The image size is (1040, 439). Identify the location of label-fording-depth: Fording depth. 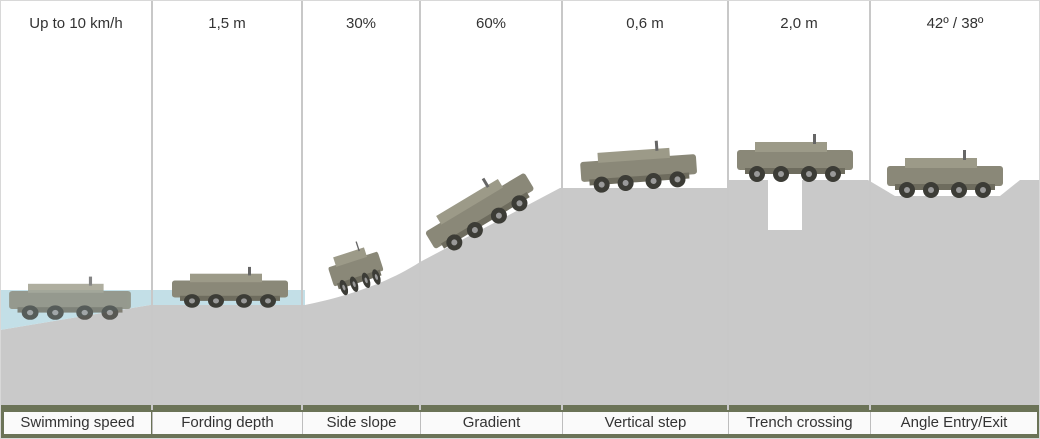
(227, 423).